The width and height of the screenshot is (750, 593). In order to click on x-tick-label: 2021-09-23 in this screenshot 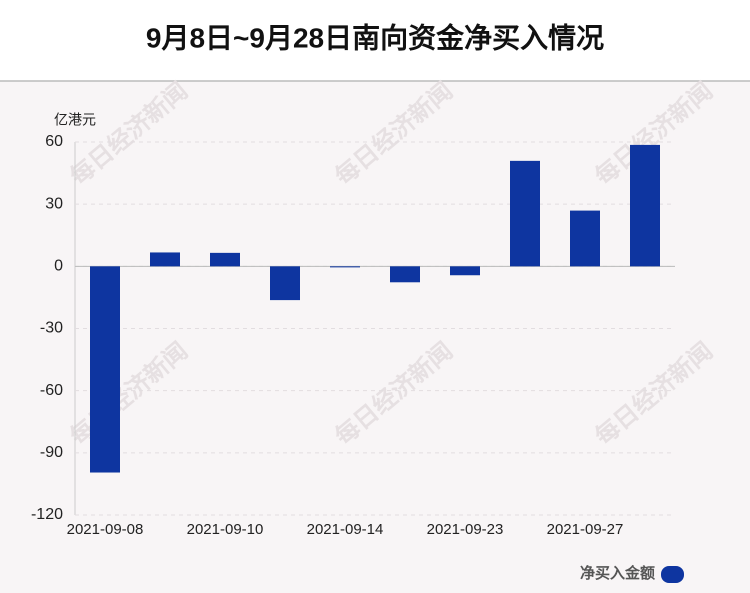, I will do `click(465, 529)`.